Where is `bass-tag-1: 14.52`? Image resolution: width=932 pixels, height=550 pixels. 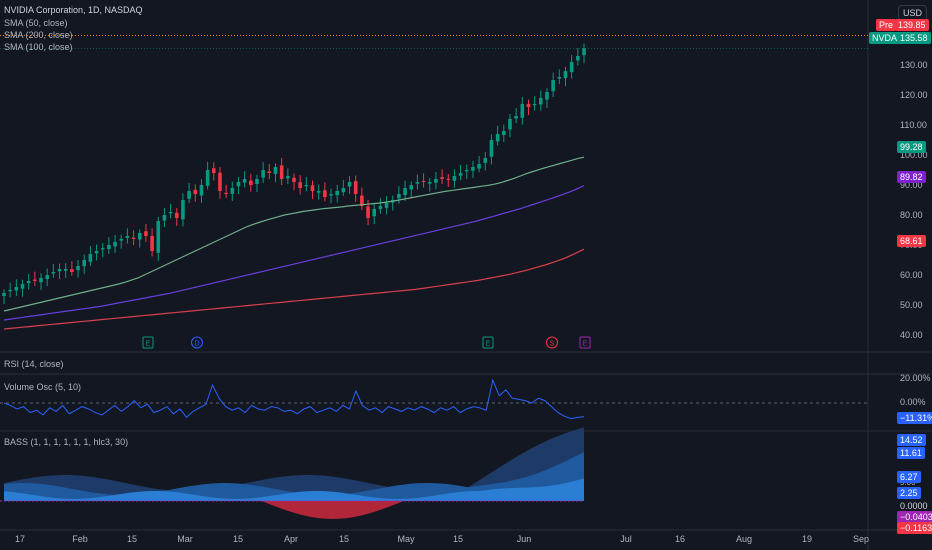 bass-tag-1: 14.52 is located at coordinates (911, 440).